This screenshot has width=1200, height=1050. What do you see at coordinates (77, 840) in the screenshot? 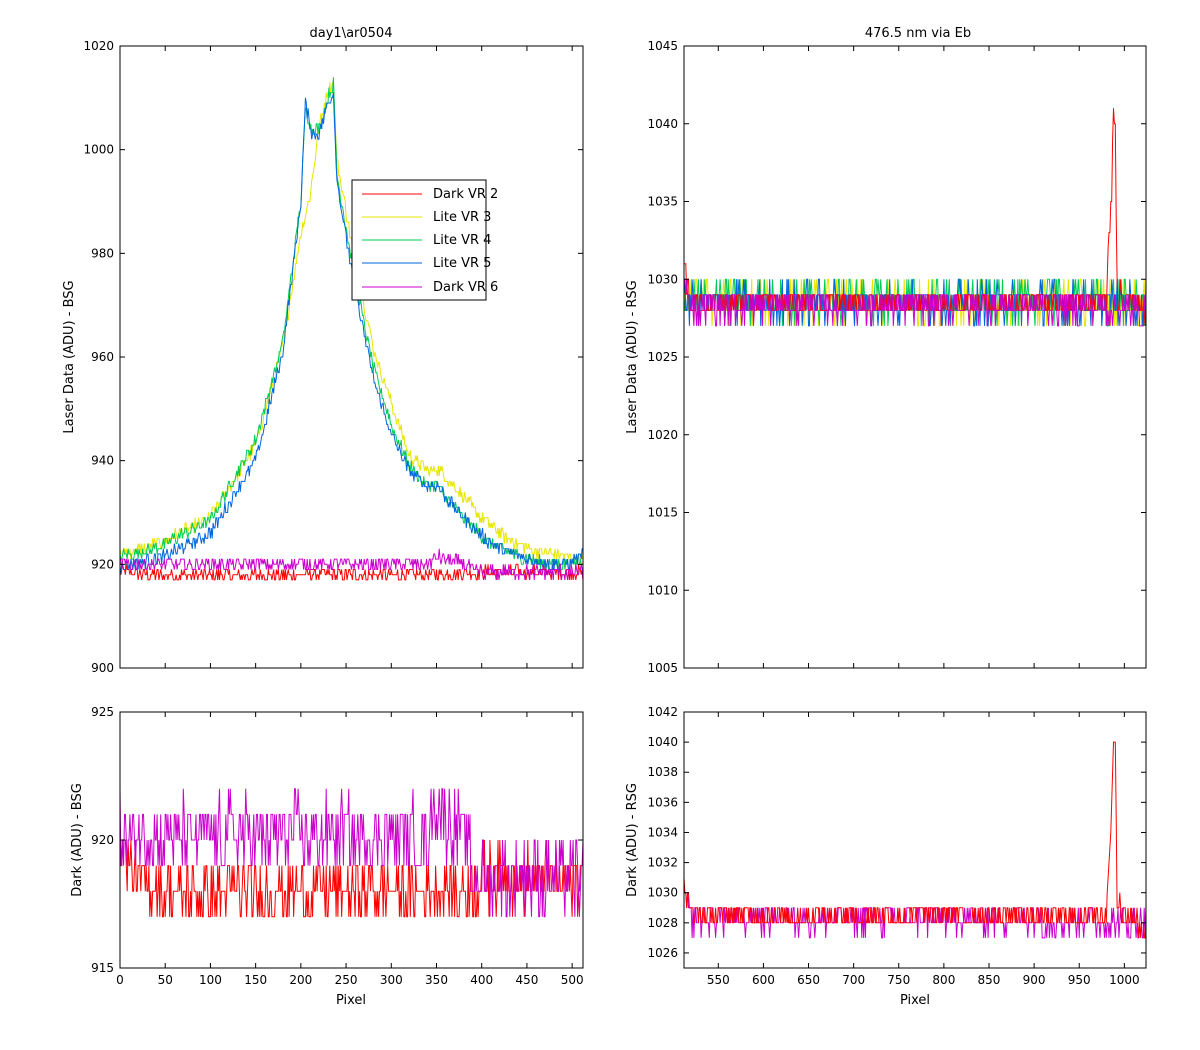
I see `axes-bottom-left-ylabel: Dark (ADU) - BSG` at bounding box center [77, 840].